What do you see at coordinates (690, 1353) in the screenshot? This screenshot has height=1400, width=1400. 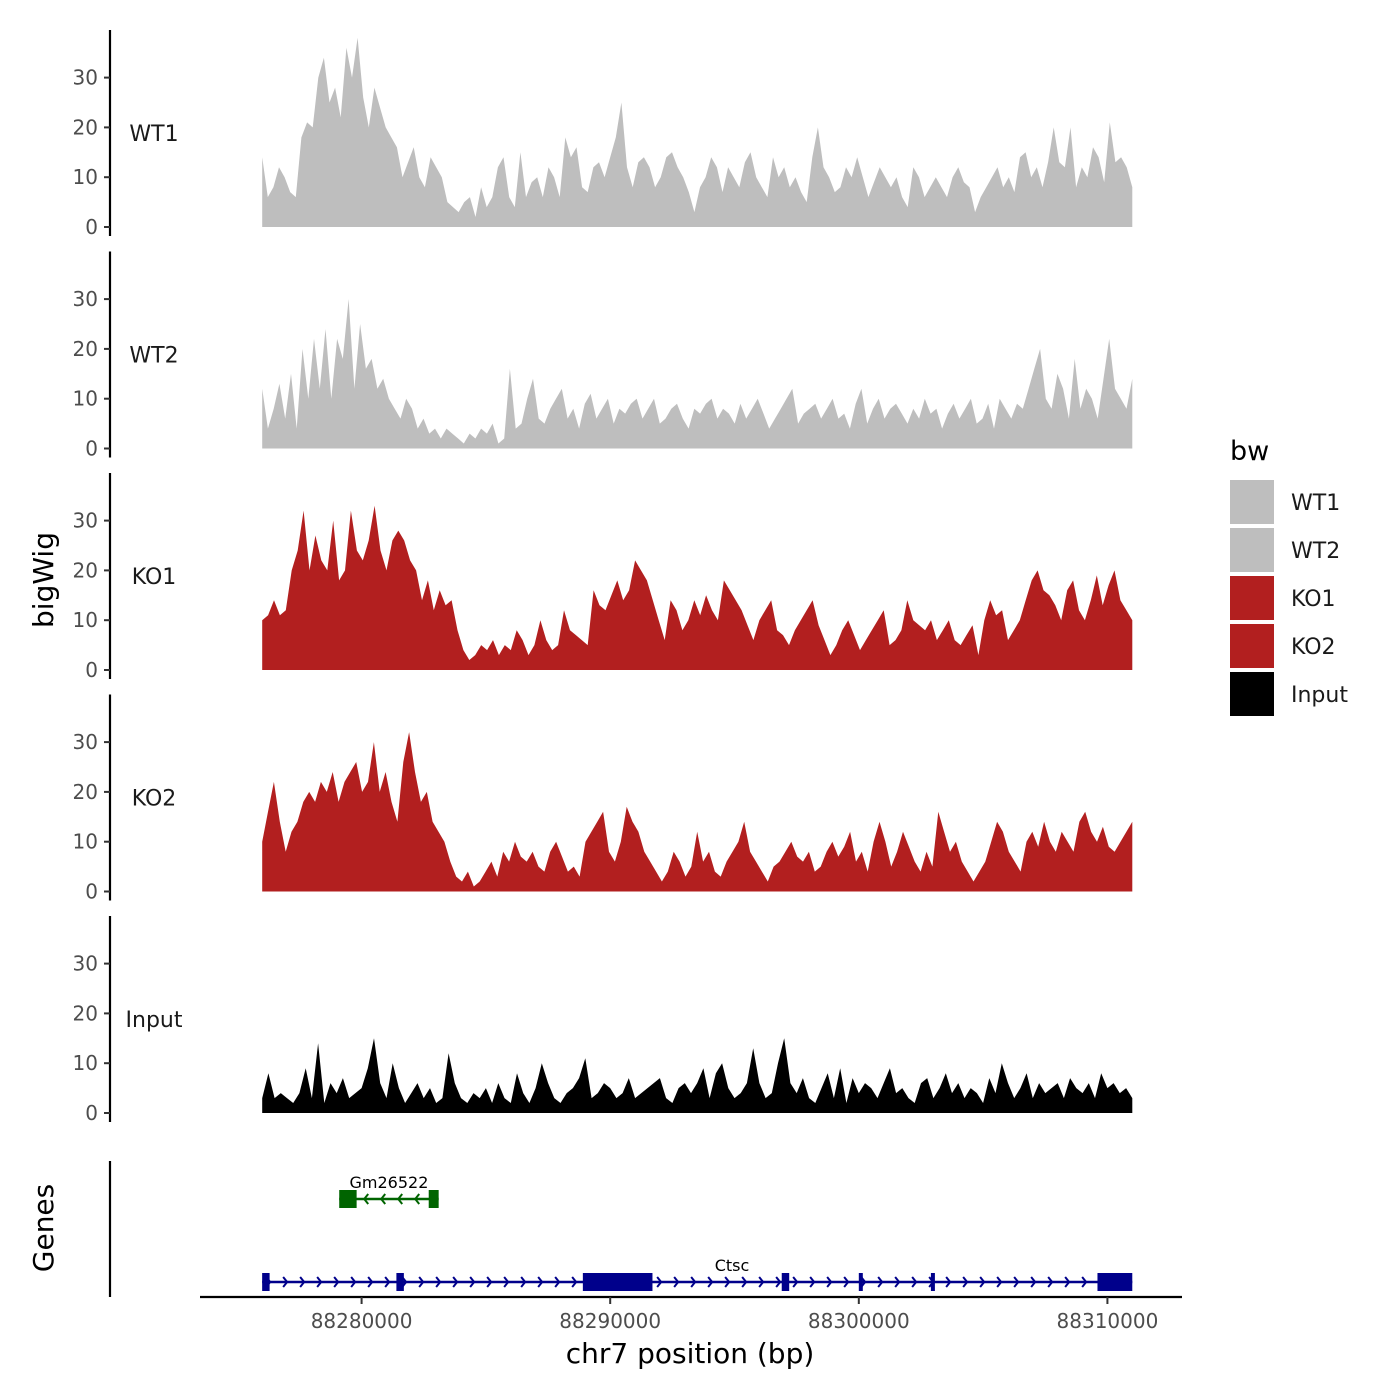 I see `x-axis-title: chr7 position (bp)` at bounding box center [690, 1353].